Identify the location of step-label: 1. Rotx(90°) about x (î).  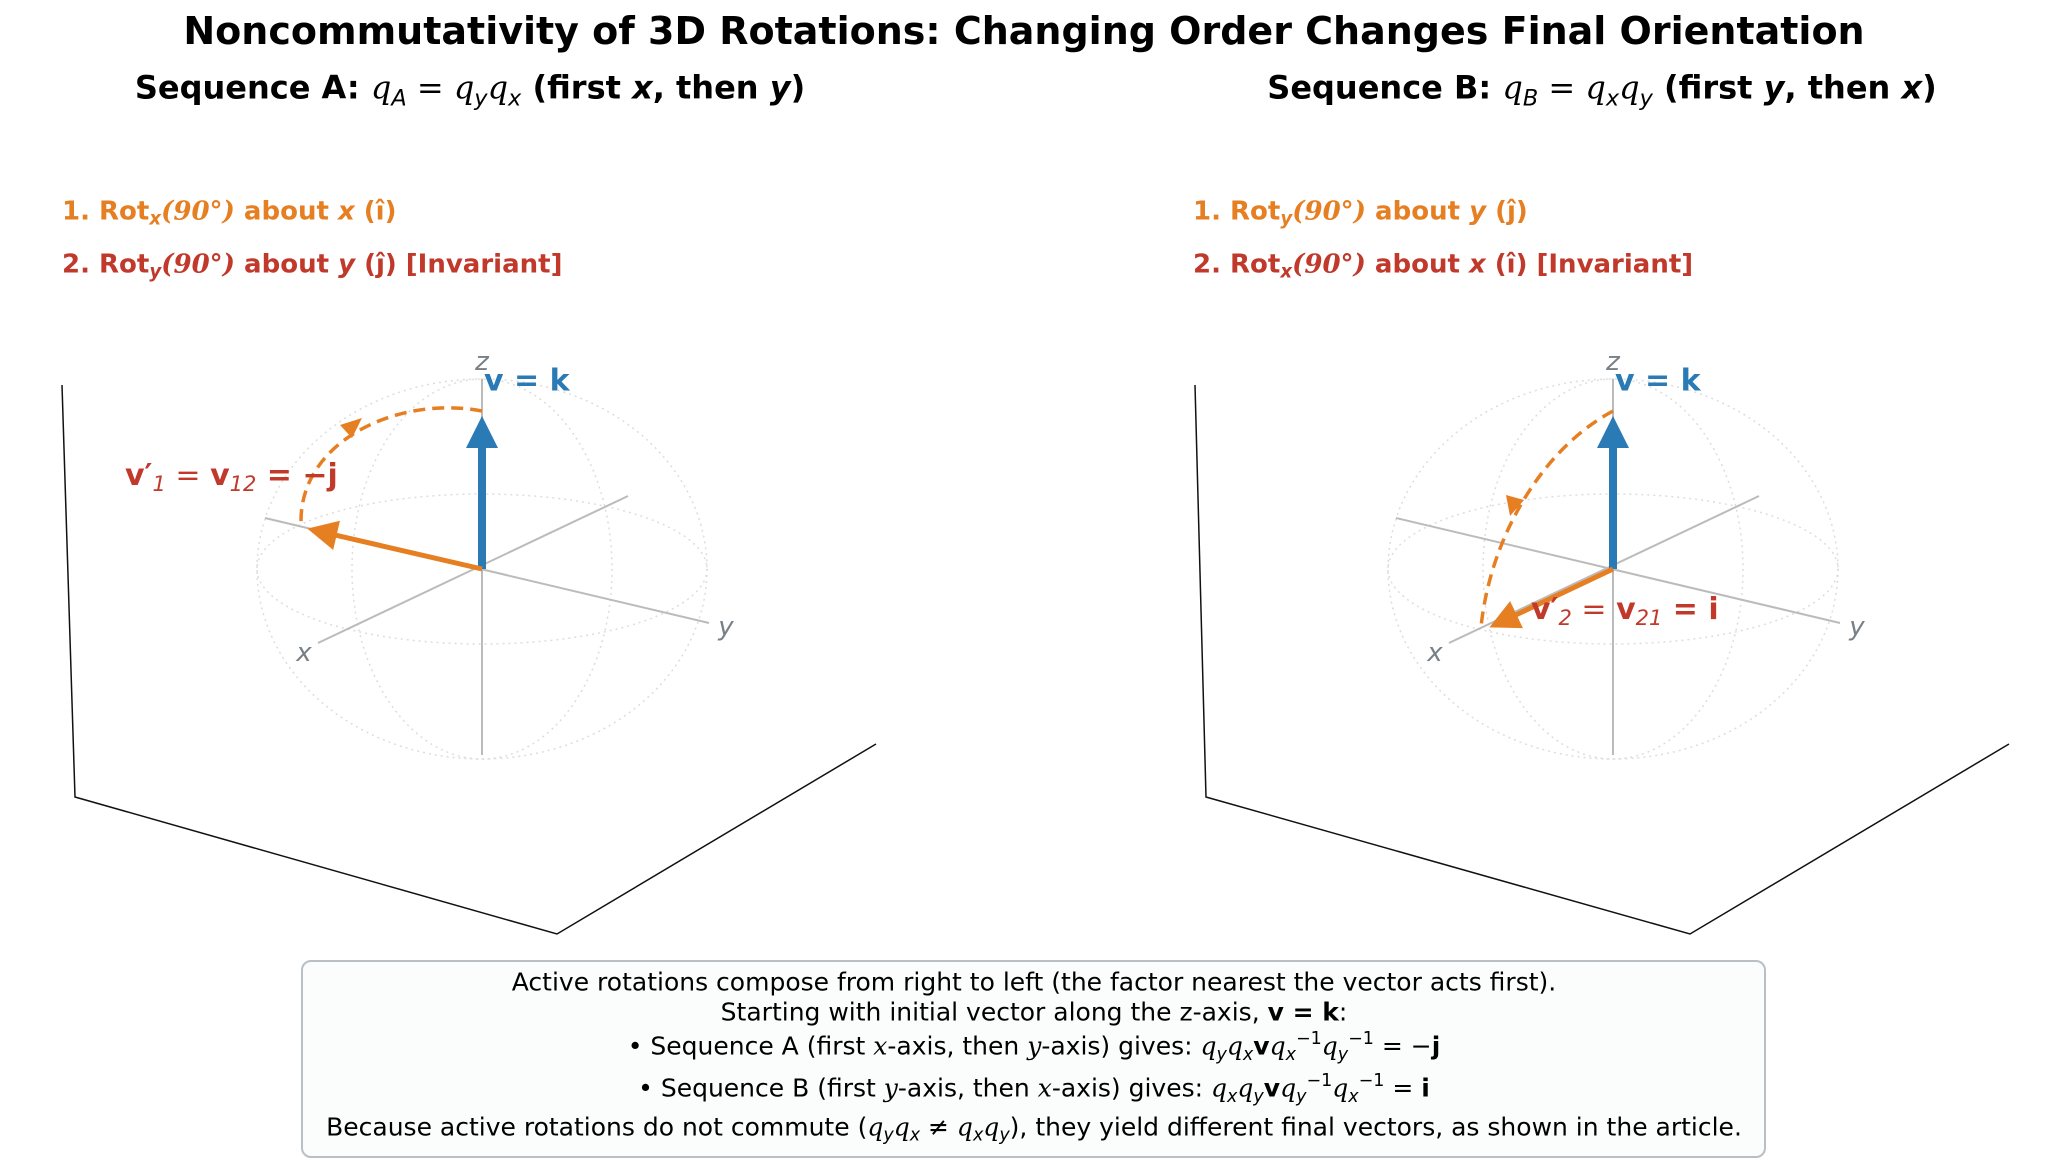
(229, 212).